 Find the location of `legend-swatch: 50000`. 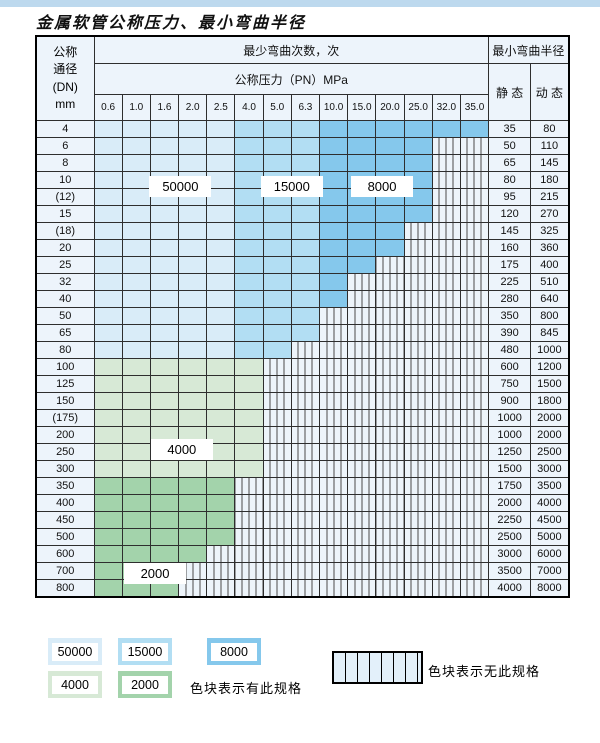

legend-swatch: 50000 is located at coordinates (75, 651).